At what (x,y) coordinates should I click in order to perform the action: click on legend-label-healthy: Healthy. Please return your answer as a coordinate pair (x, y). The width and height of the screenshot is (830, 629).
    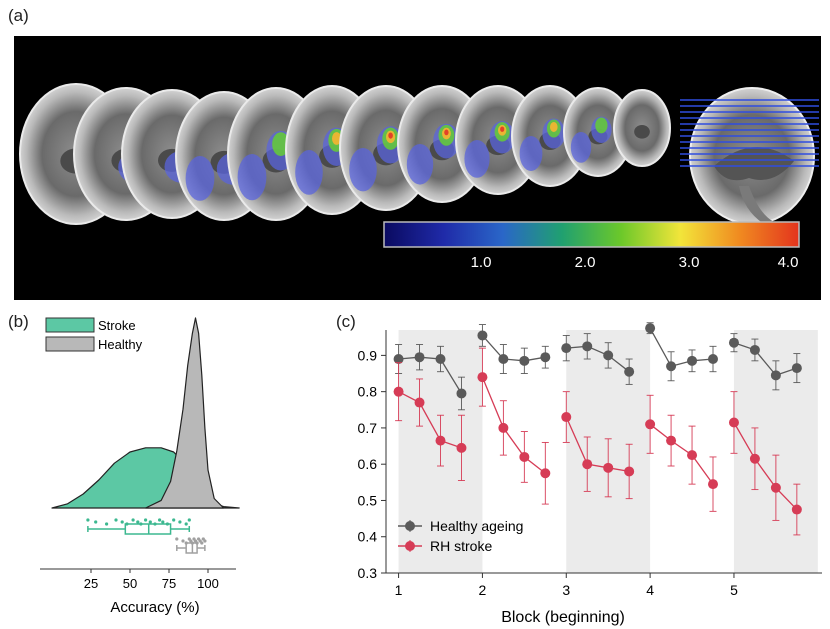
    Looking at the image, I should click on (120, 344).